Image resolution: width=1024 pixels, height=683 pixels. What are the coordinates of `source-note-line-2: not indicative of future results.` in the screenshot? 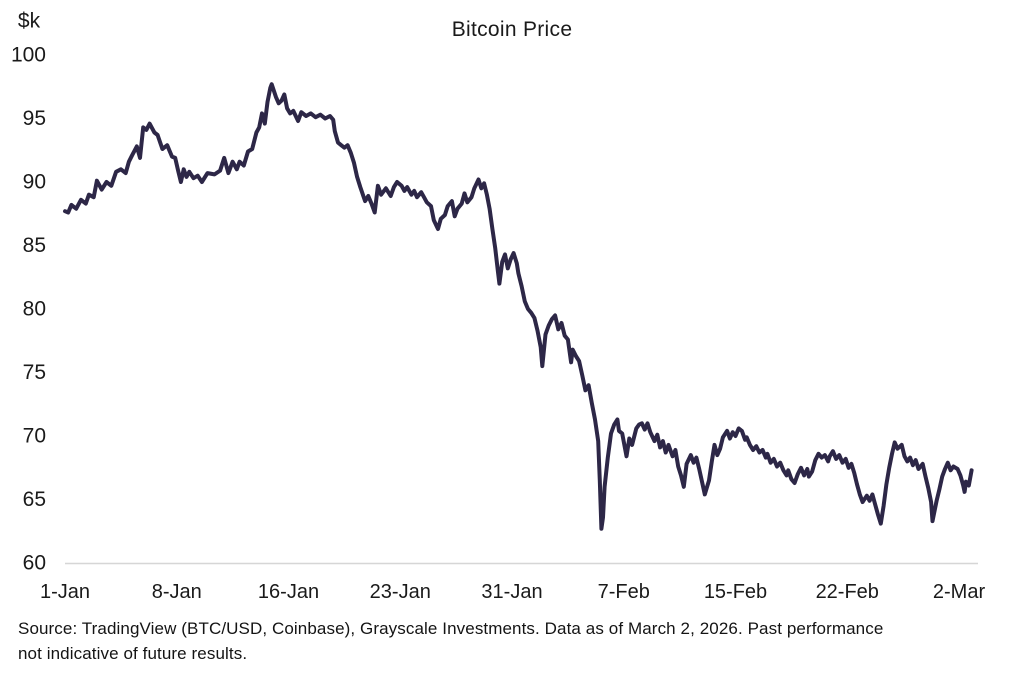 It's located at (133, 653).